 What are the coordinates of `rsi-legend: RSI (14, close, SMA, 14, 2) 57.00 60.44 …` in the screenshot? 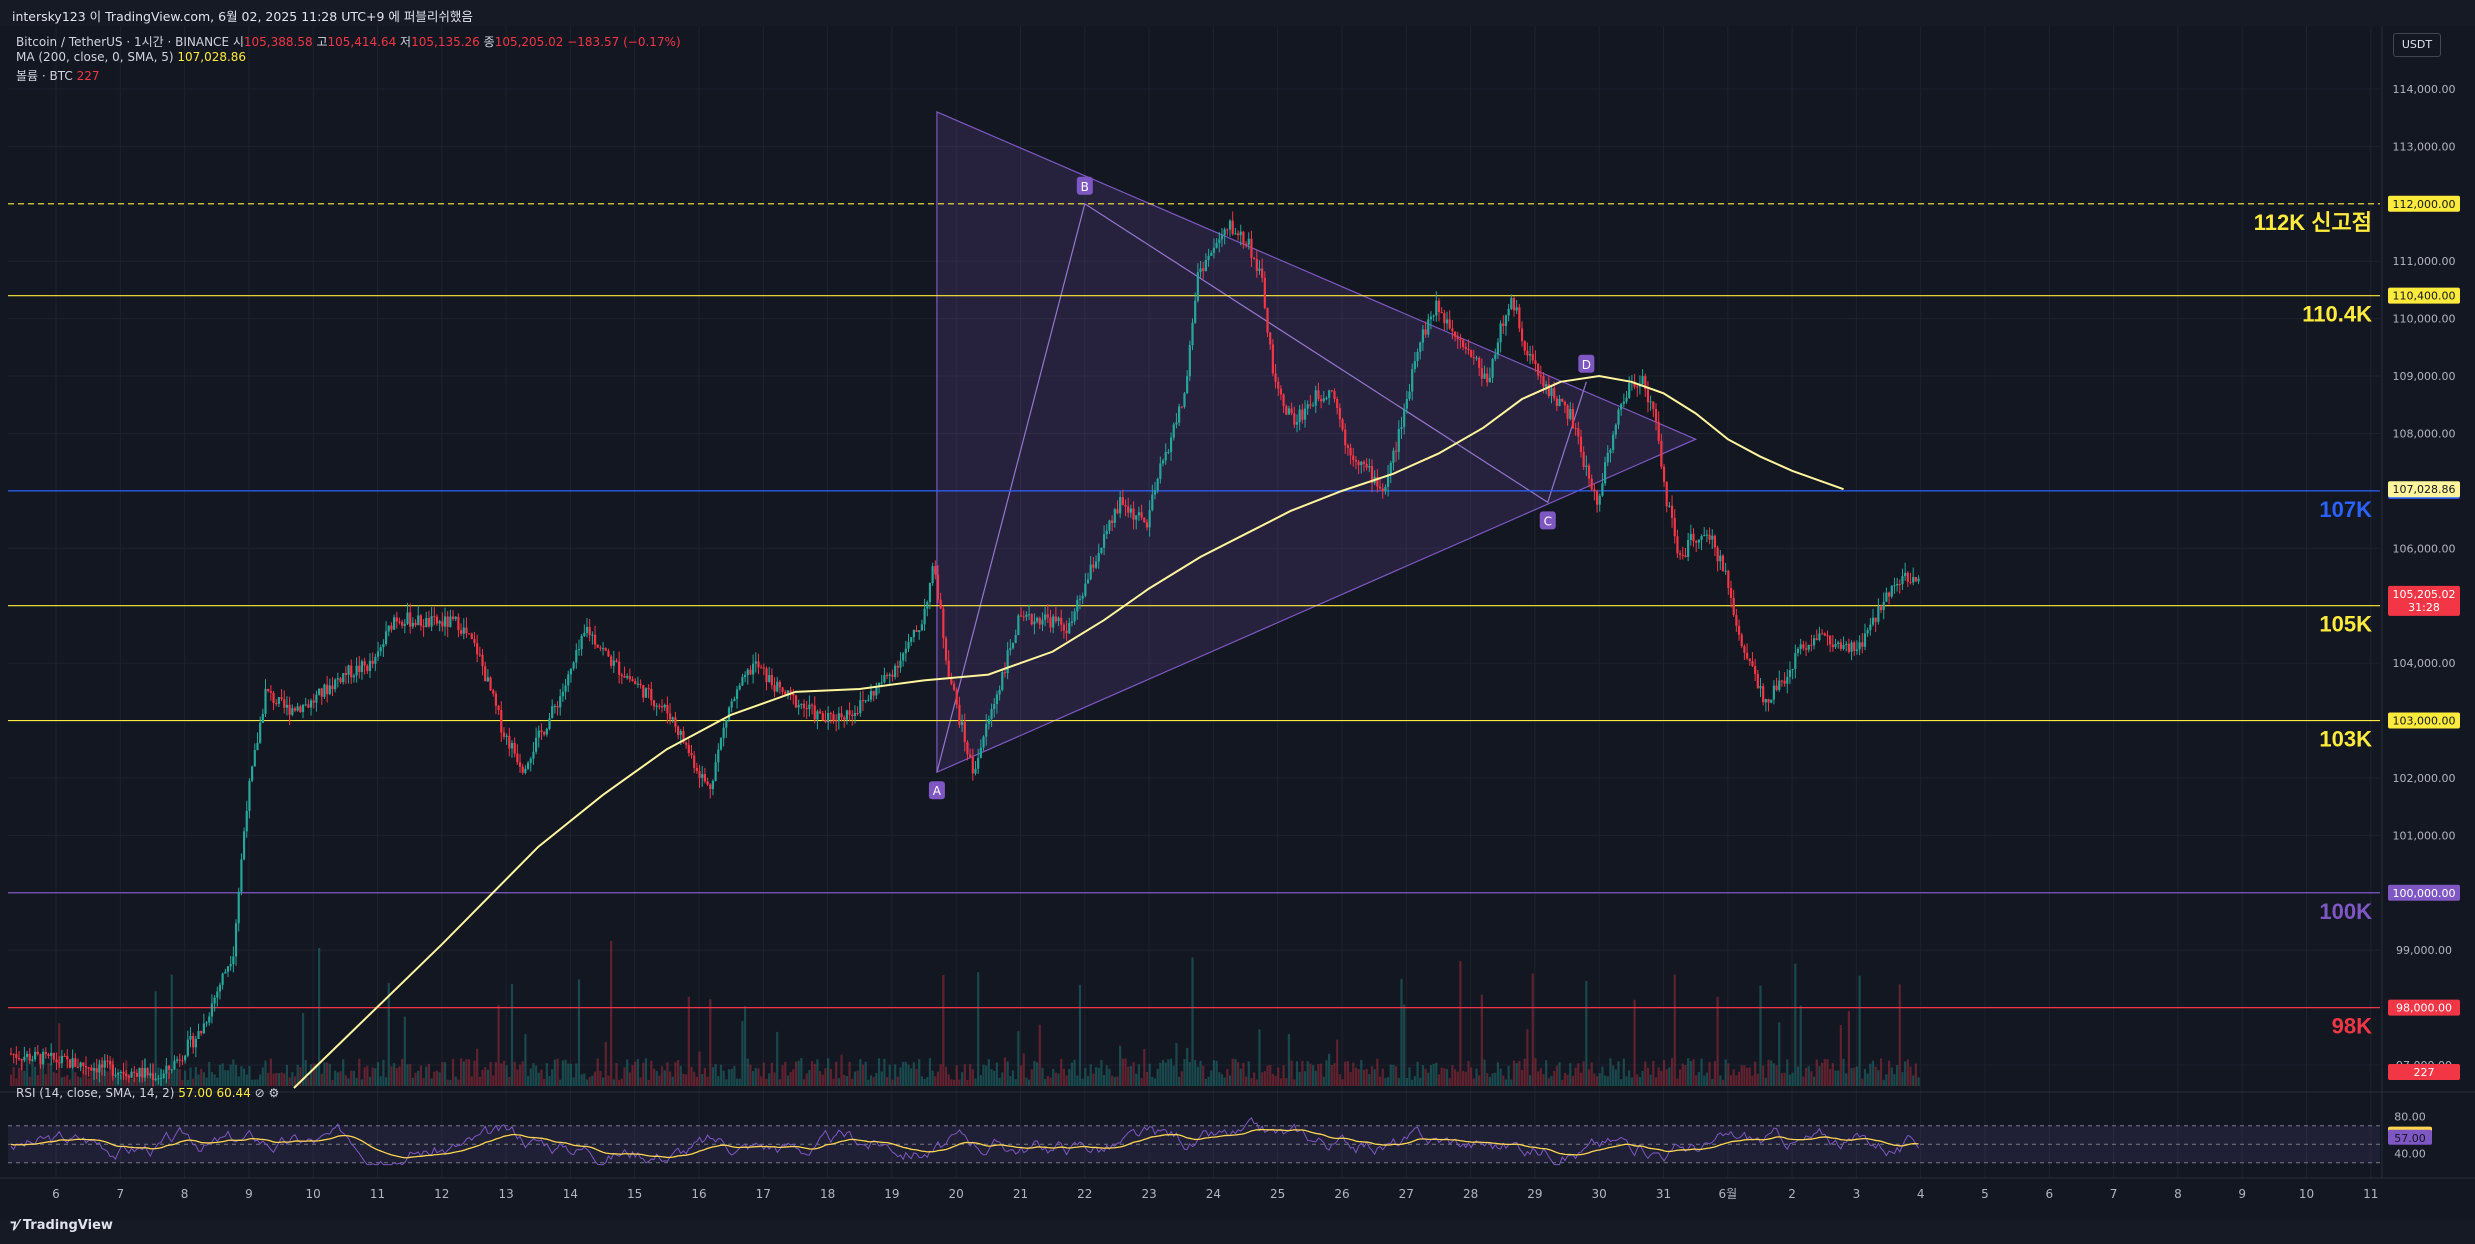 It's located at (147, 1093).